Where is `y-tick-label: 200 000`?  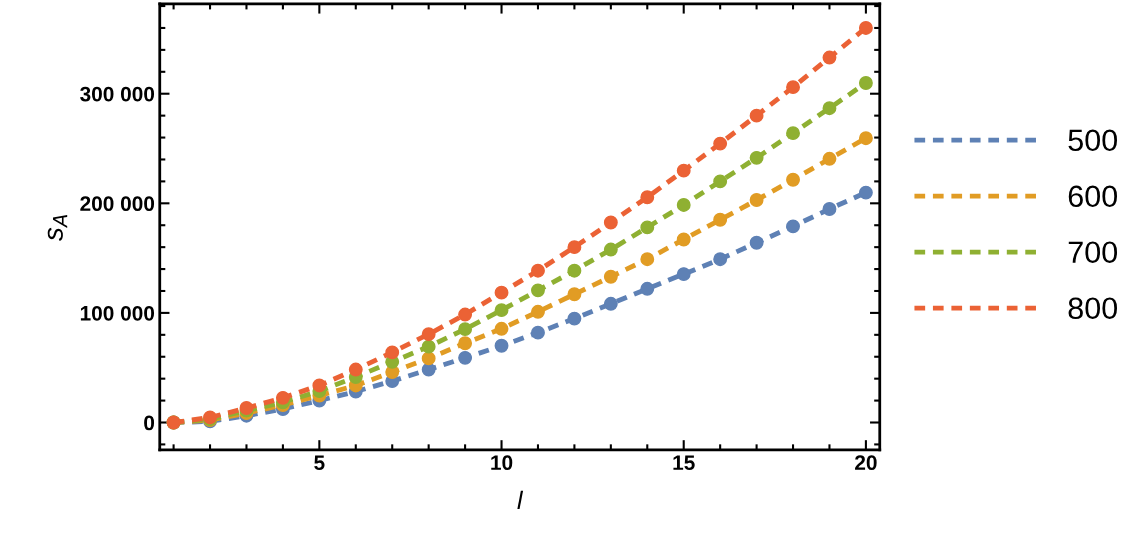 y-tick-label: 200 000 is located at coordinates (117, 204).